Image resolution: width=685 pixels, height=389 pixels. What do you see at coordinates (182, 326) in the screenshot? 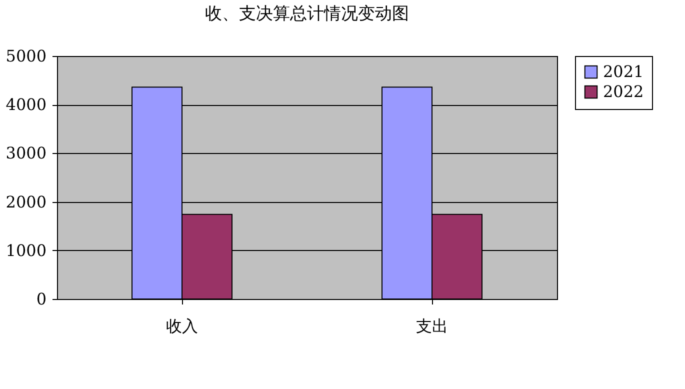
I see `x-tick-label: 收入` at bounding box center [182, 326].